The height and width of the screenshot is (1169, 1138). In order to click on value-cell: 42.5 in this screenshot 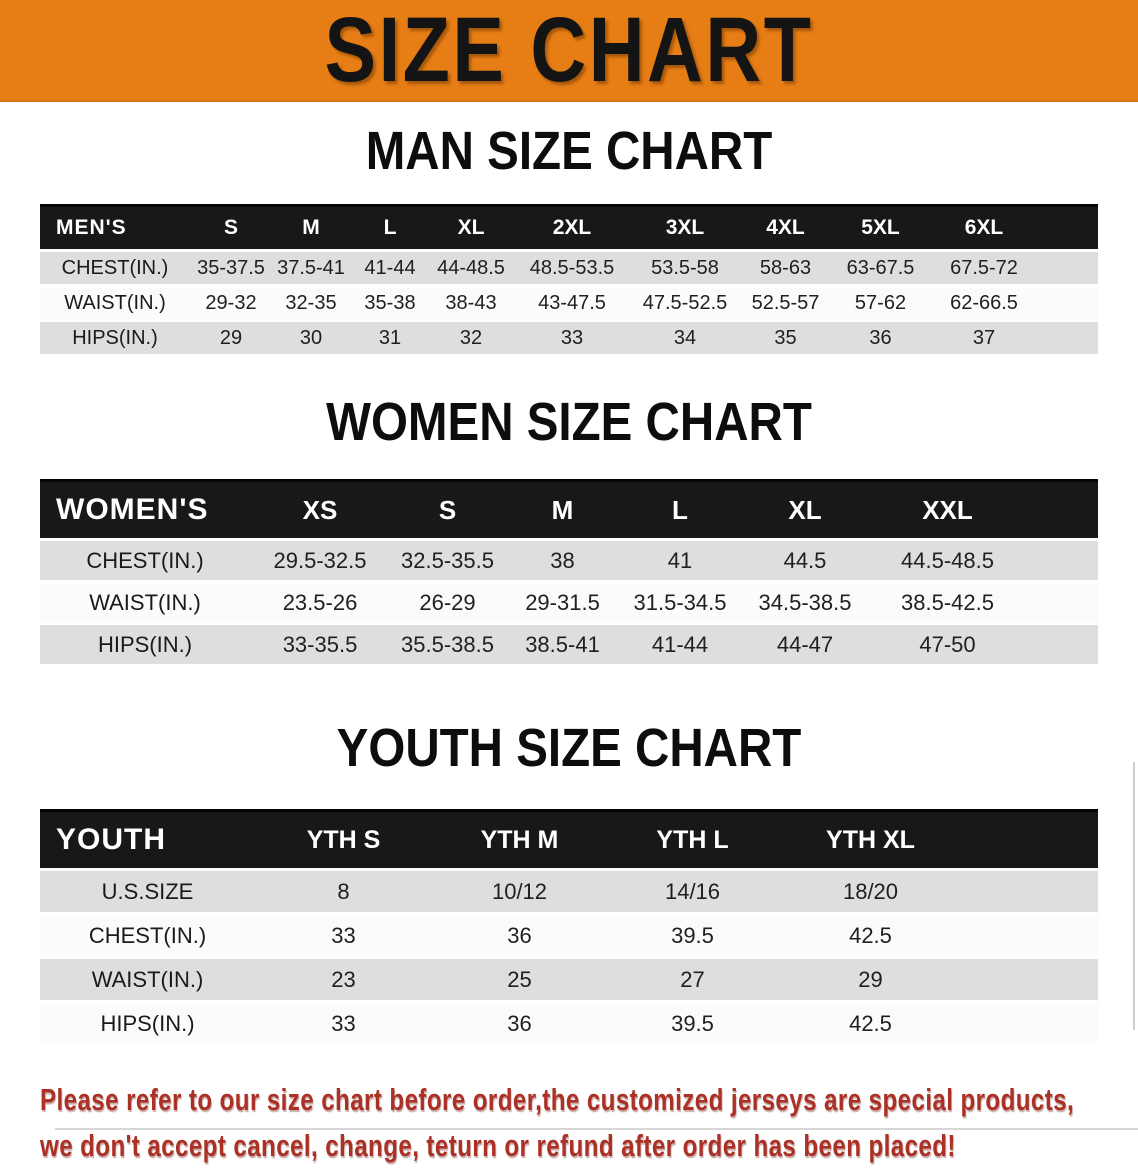, I will do `click(870, 1025)`.